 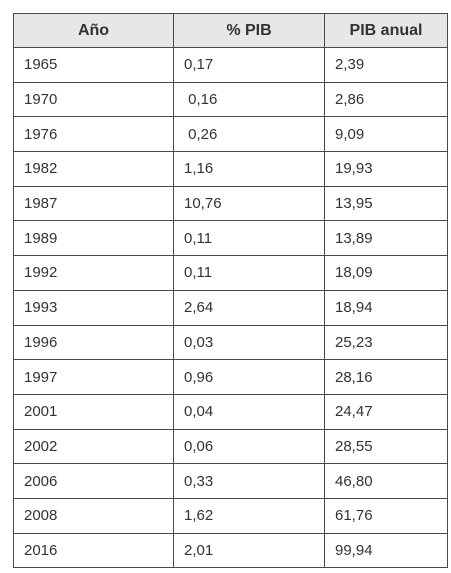 I want to click on cell-pib-annual: 99,94, so click(x=386, y=550).